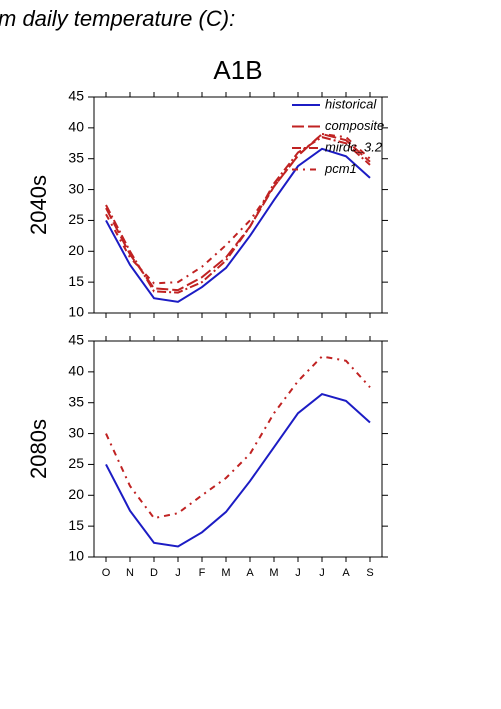 The image size is (501, 709). What do you see at coordinates (351, 103) in the screenshot?
I see `legend-label: historical` at bounding box center [351, 103].